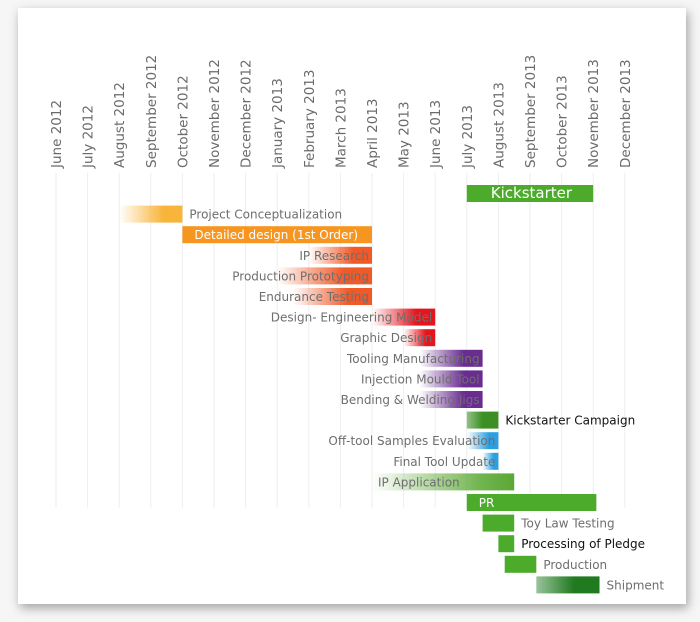 The width and height of the screenshot is (700, 622). Describe the element at coordinates (410, 400) in the screenshot. I see `task-label: Bending & Welding Jigs` at that location.